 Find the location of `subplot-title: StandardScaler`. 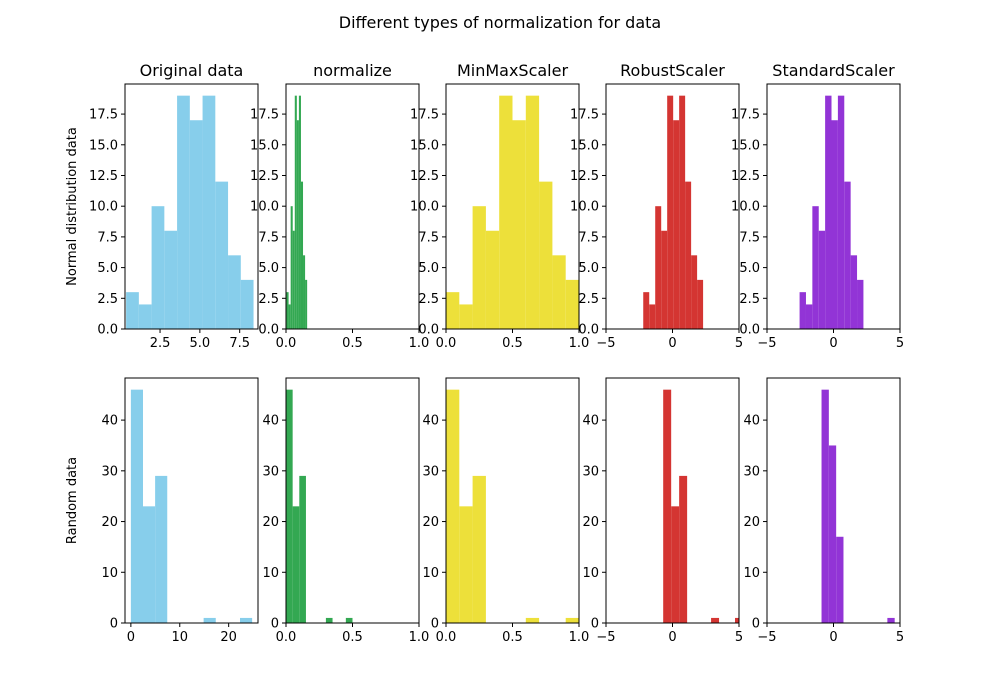

subplot-title: StandardScaler is located at coordinates (833, 70).